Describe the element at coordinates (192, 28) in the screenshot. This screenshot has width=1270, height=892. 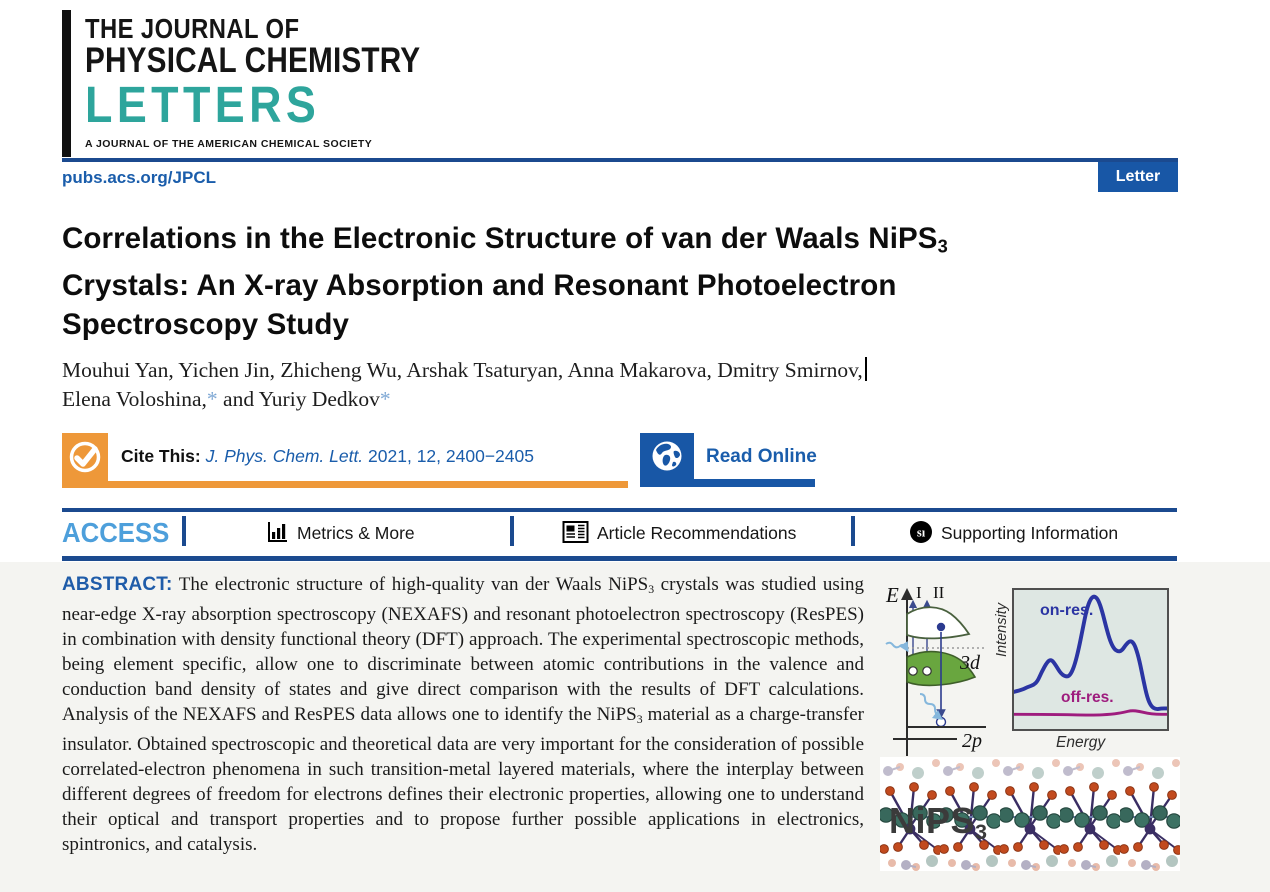
I see `journal-name-line1: THE JOURNAL OF` at that location.